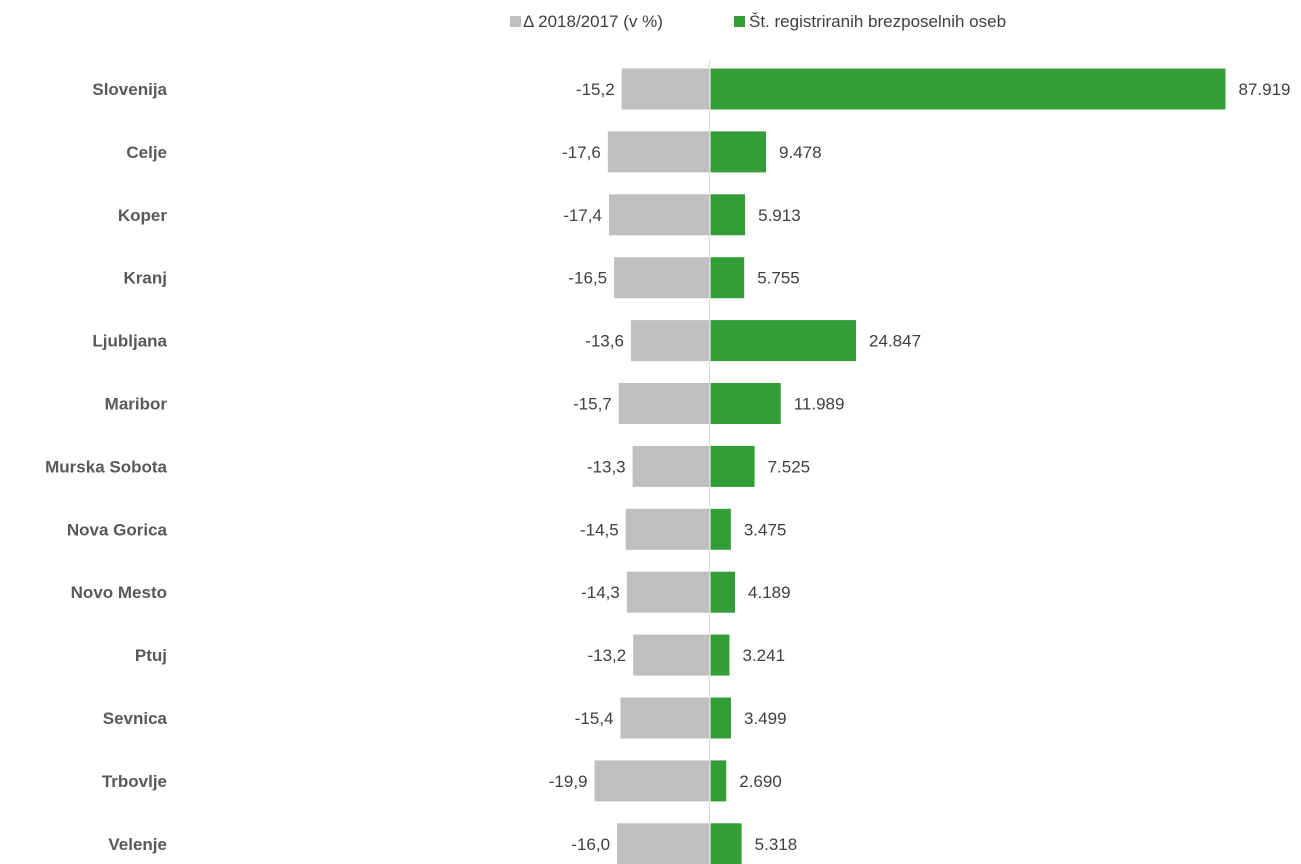 The width and height of the screenshot is (1301, 864). What do you see at coordinates (151, 655) in the screenshot?
I see `category-label: Ptuj` at bounding box center [151, 655].